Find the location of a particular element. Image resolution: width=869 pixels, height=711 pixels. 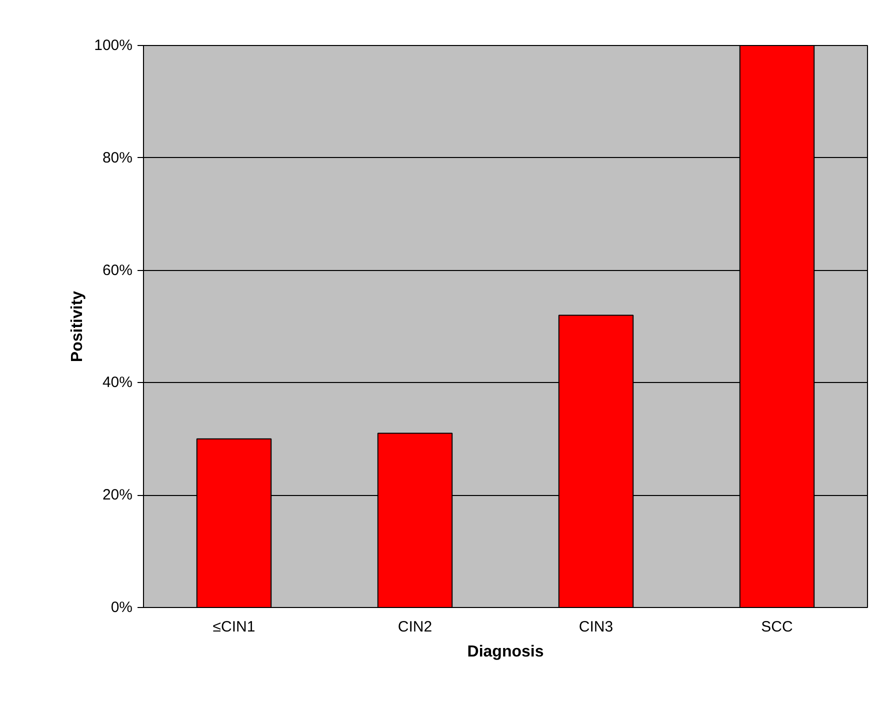

y-tick-label: 20% is located at coordinates (117, 495).